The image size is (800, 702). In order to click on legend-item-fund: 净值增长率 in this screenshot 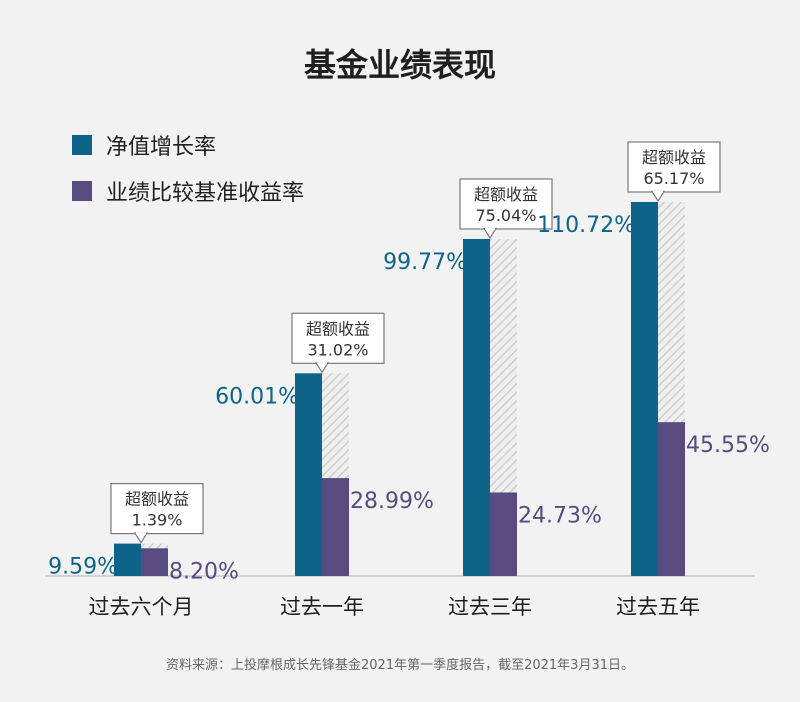, I will do `click(188, 145)`.